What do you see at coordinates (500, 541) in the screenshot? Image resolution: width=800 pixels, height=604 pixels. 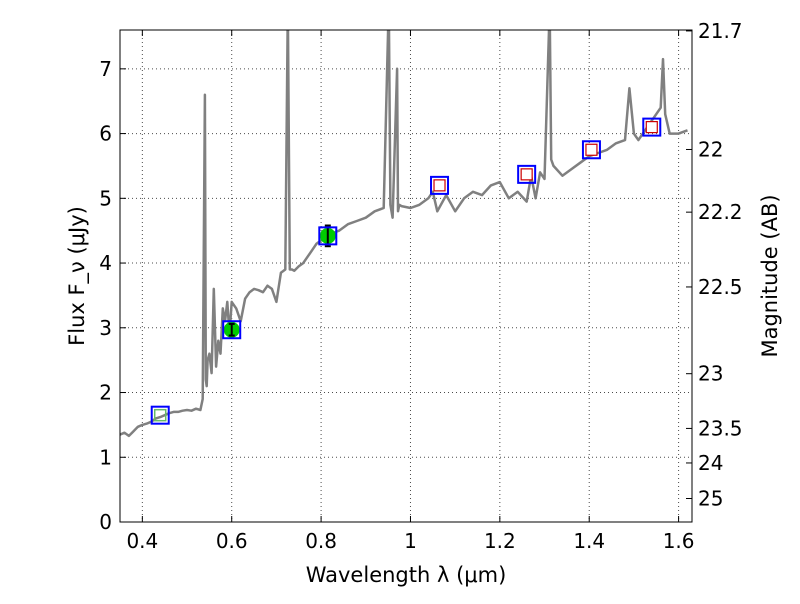 I see `x-tick-label: 1.2` at bounding box center [500, 541].